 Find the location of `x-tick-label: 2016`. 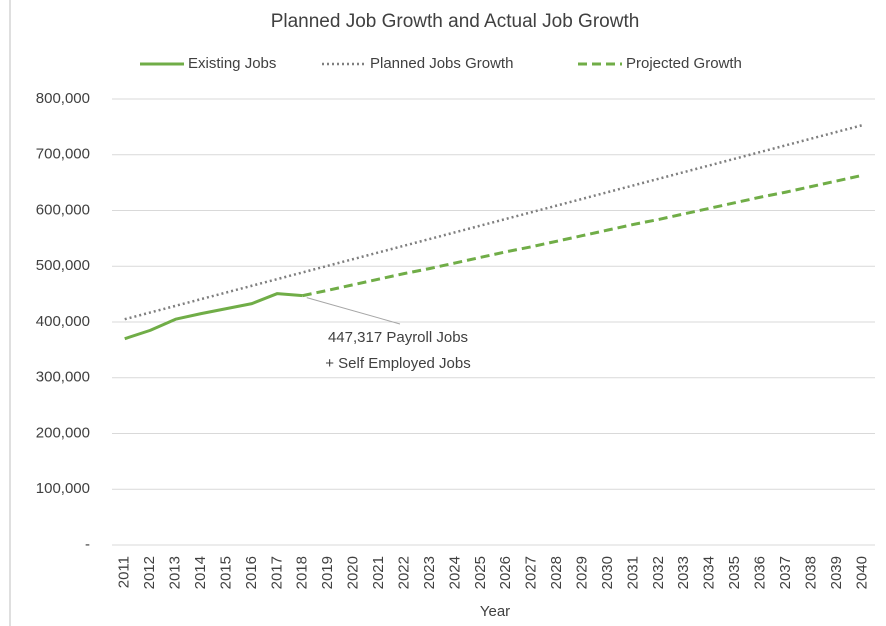

x-tick-label: 2016 is located at coordinates (251, 572).